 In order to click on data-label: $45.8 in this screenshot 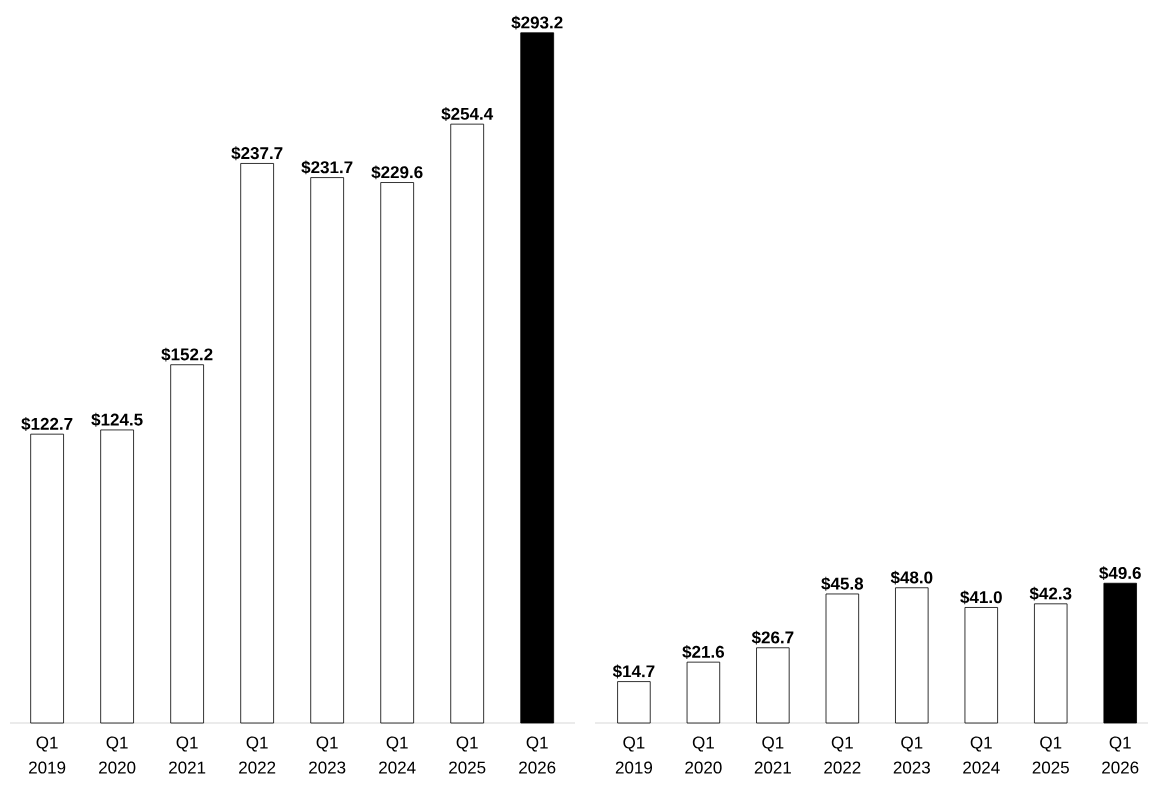, I will do `click(842, 583)`.